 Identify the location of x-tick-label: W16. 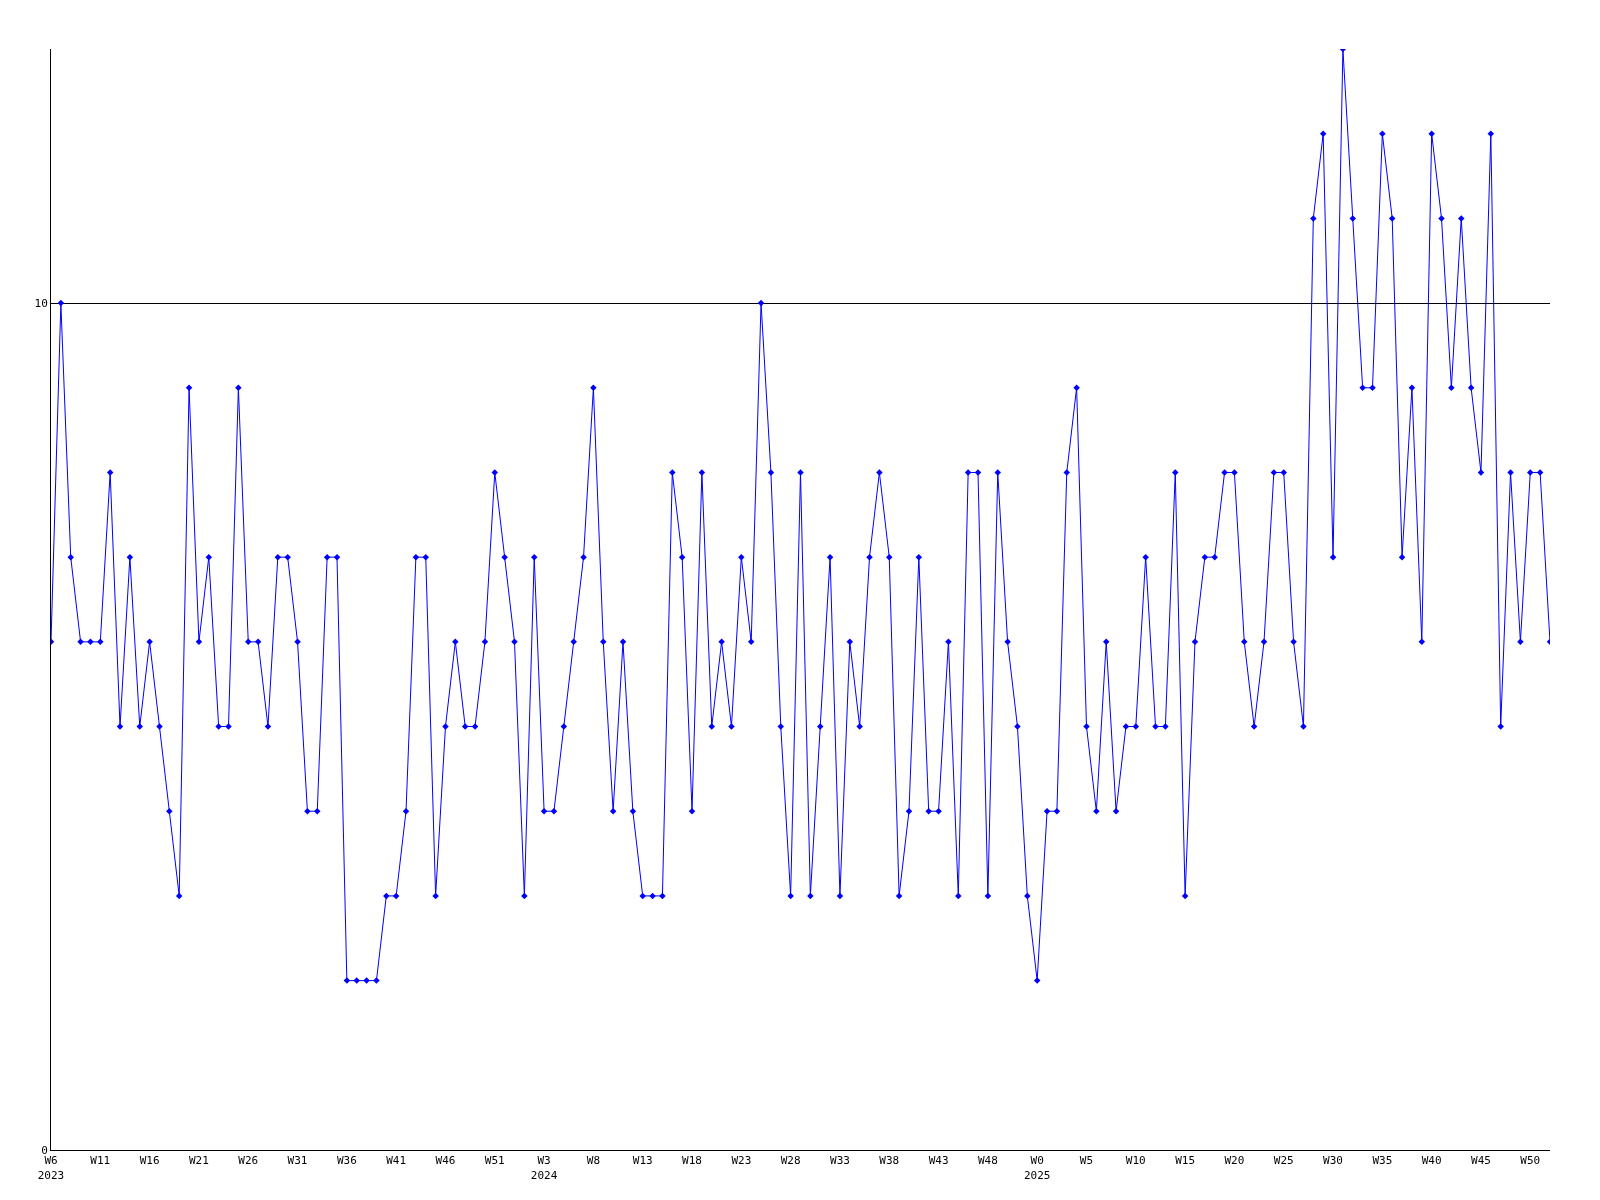
(149, 1161).